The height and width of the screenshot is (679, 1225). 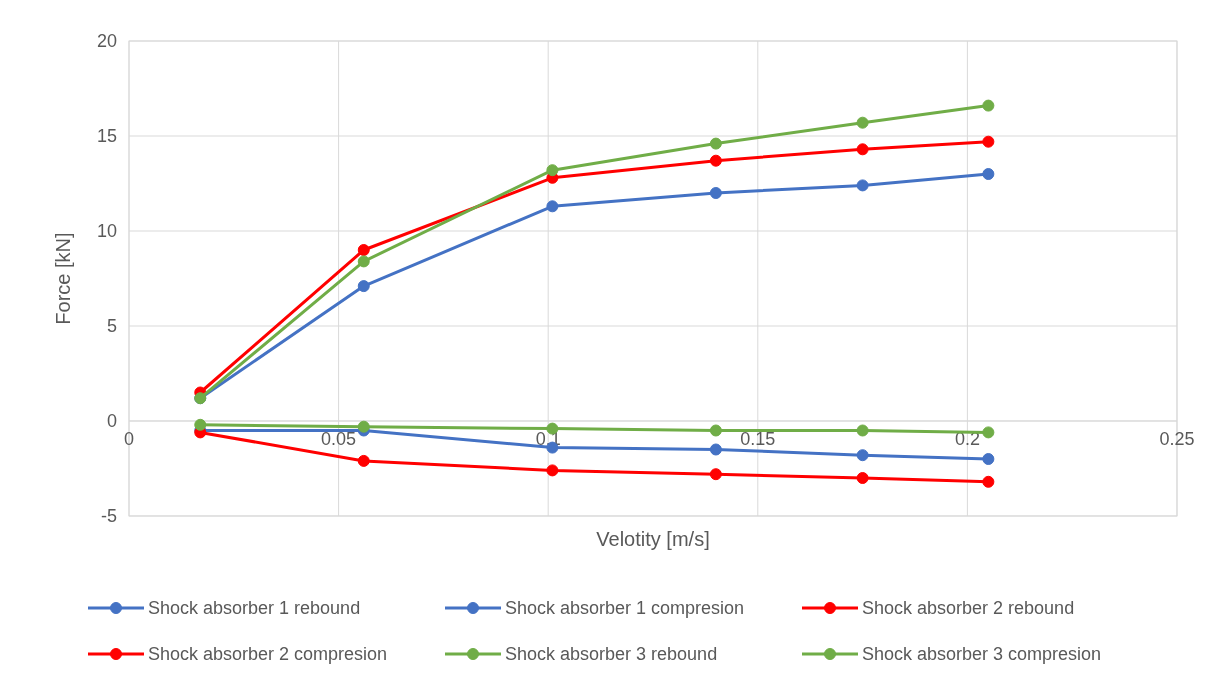 What do you see at coordinates (106, 231) in the screenshot?
I see `y-tick-label: 10` at bounding box center [106, 231].